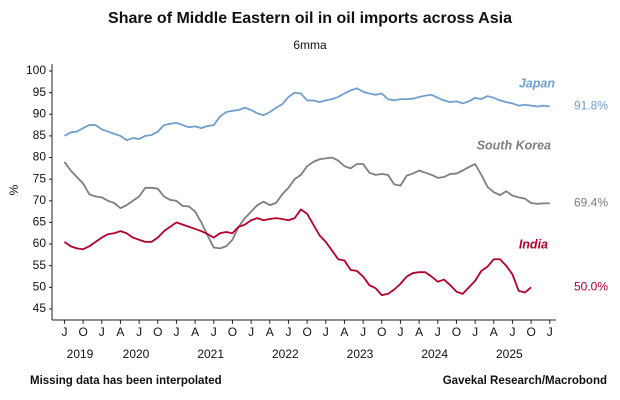 This screenshot has width=620, height=400. Describe the element at coordinates (591, 287) in the screenshot. I see `end-label: 50.0%` at that location.